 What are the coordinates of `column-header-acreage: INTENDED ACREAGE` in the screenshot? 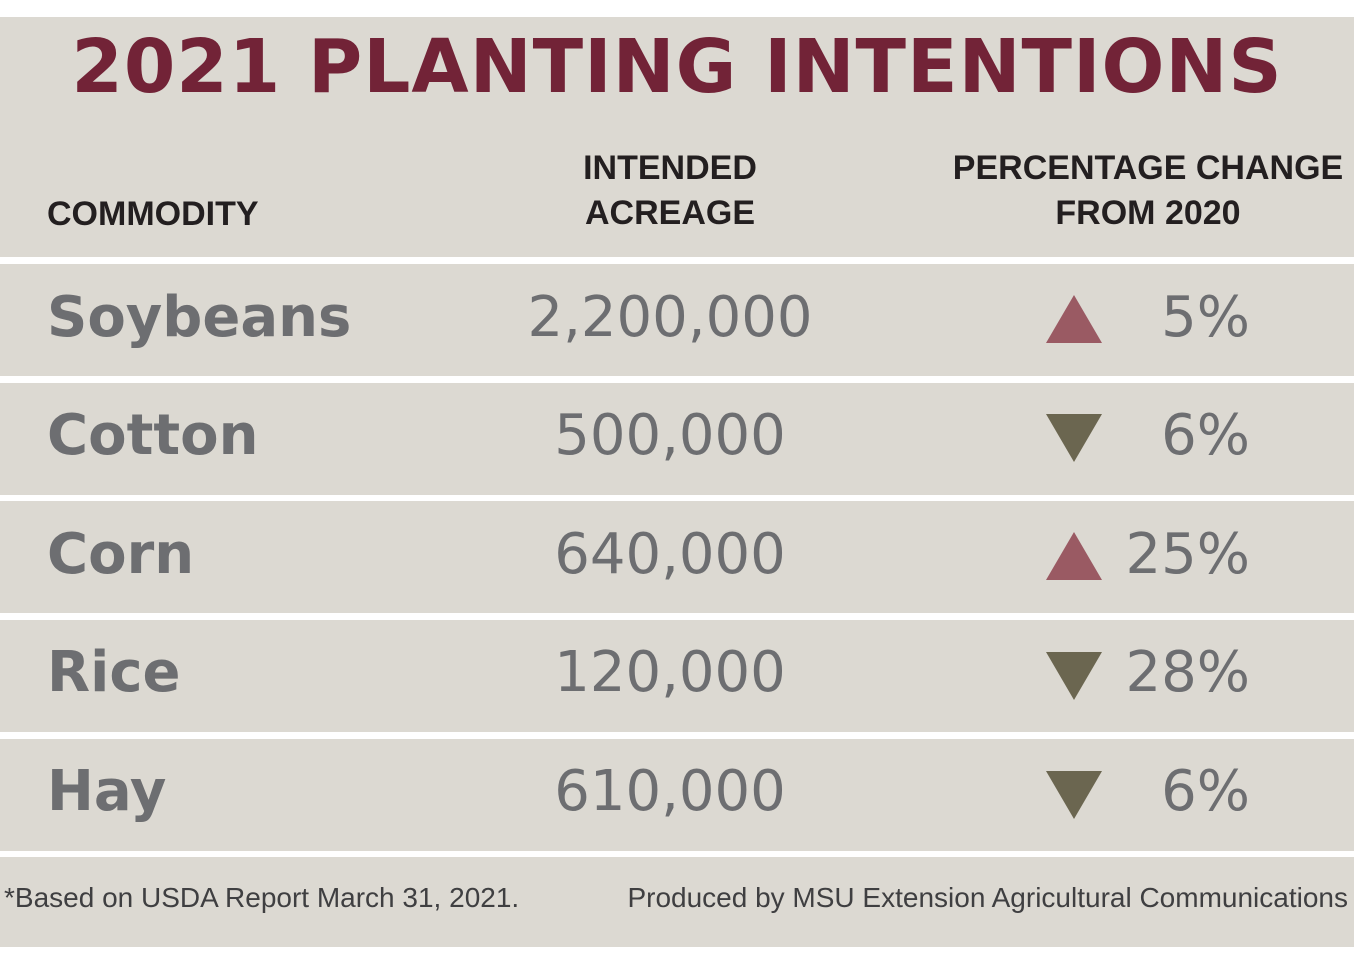 It's located at (670, 191).